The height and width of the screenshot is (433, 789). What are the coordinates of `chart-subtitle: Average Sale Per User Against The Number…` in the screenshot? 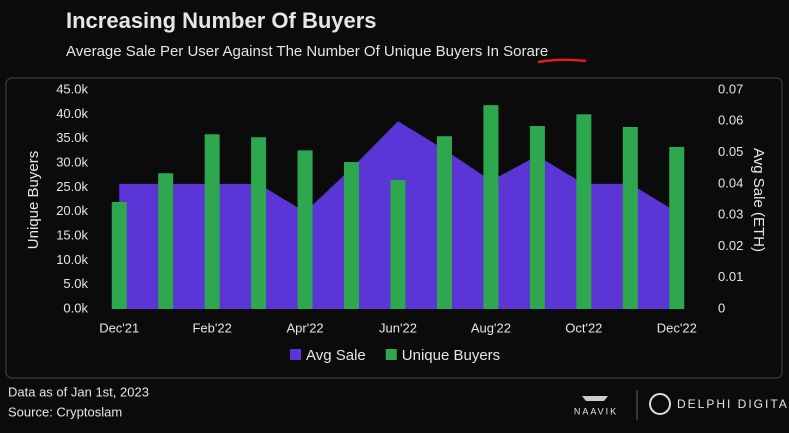 It's located at (307, 51).